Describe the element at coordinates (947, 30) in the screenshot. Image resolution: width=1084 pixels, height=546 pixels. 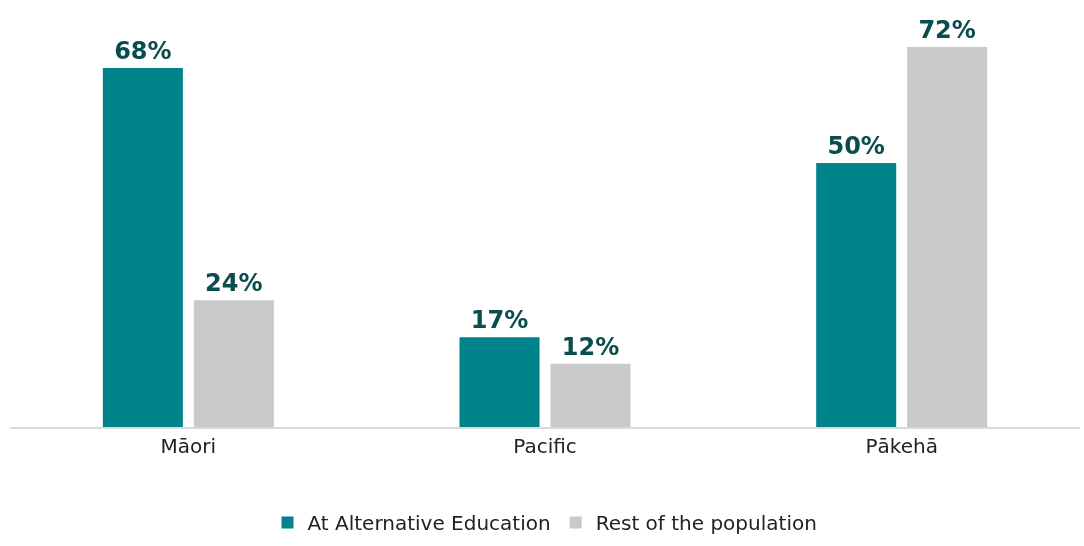
I see `data-label: 72%` at that location.